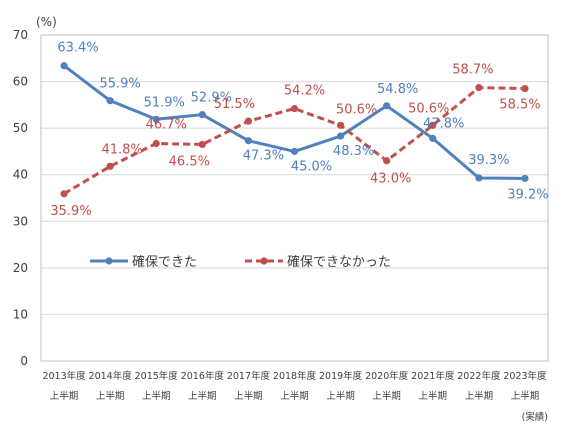 The height and width of the screenshot is (437, 567). I want to click on x-tick-label-year: 2021年度, so click(433, 376).